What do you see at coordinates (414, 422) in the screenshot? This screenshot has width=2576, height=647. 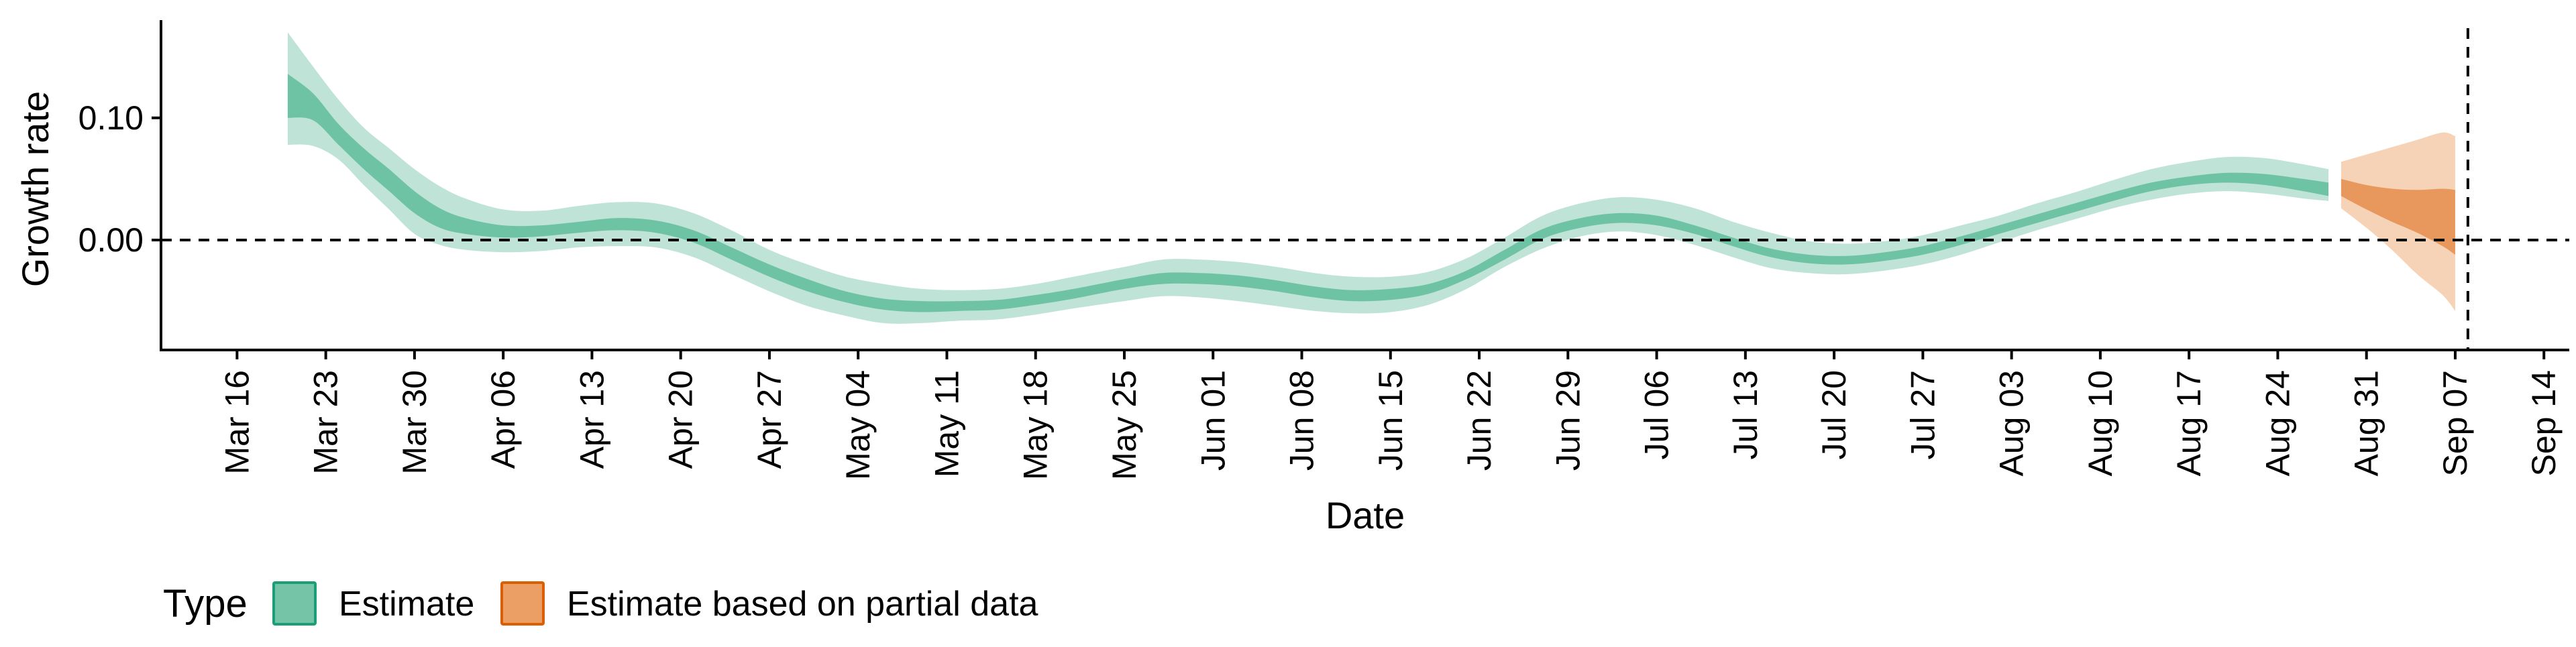 I see `x-tick-label: Mar 30` at bounding box center [414, 422].